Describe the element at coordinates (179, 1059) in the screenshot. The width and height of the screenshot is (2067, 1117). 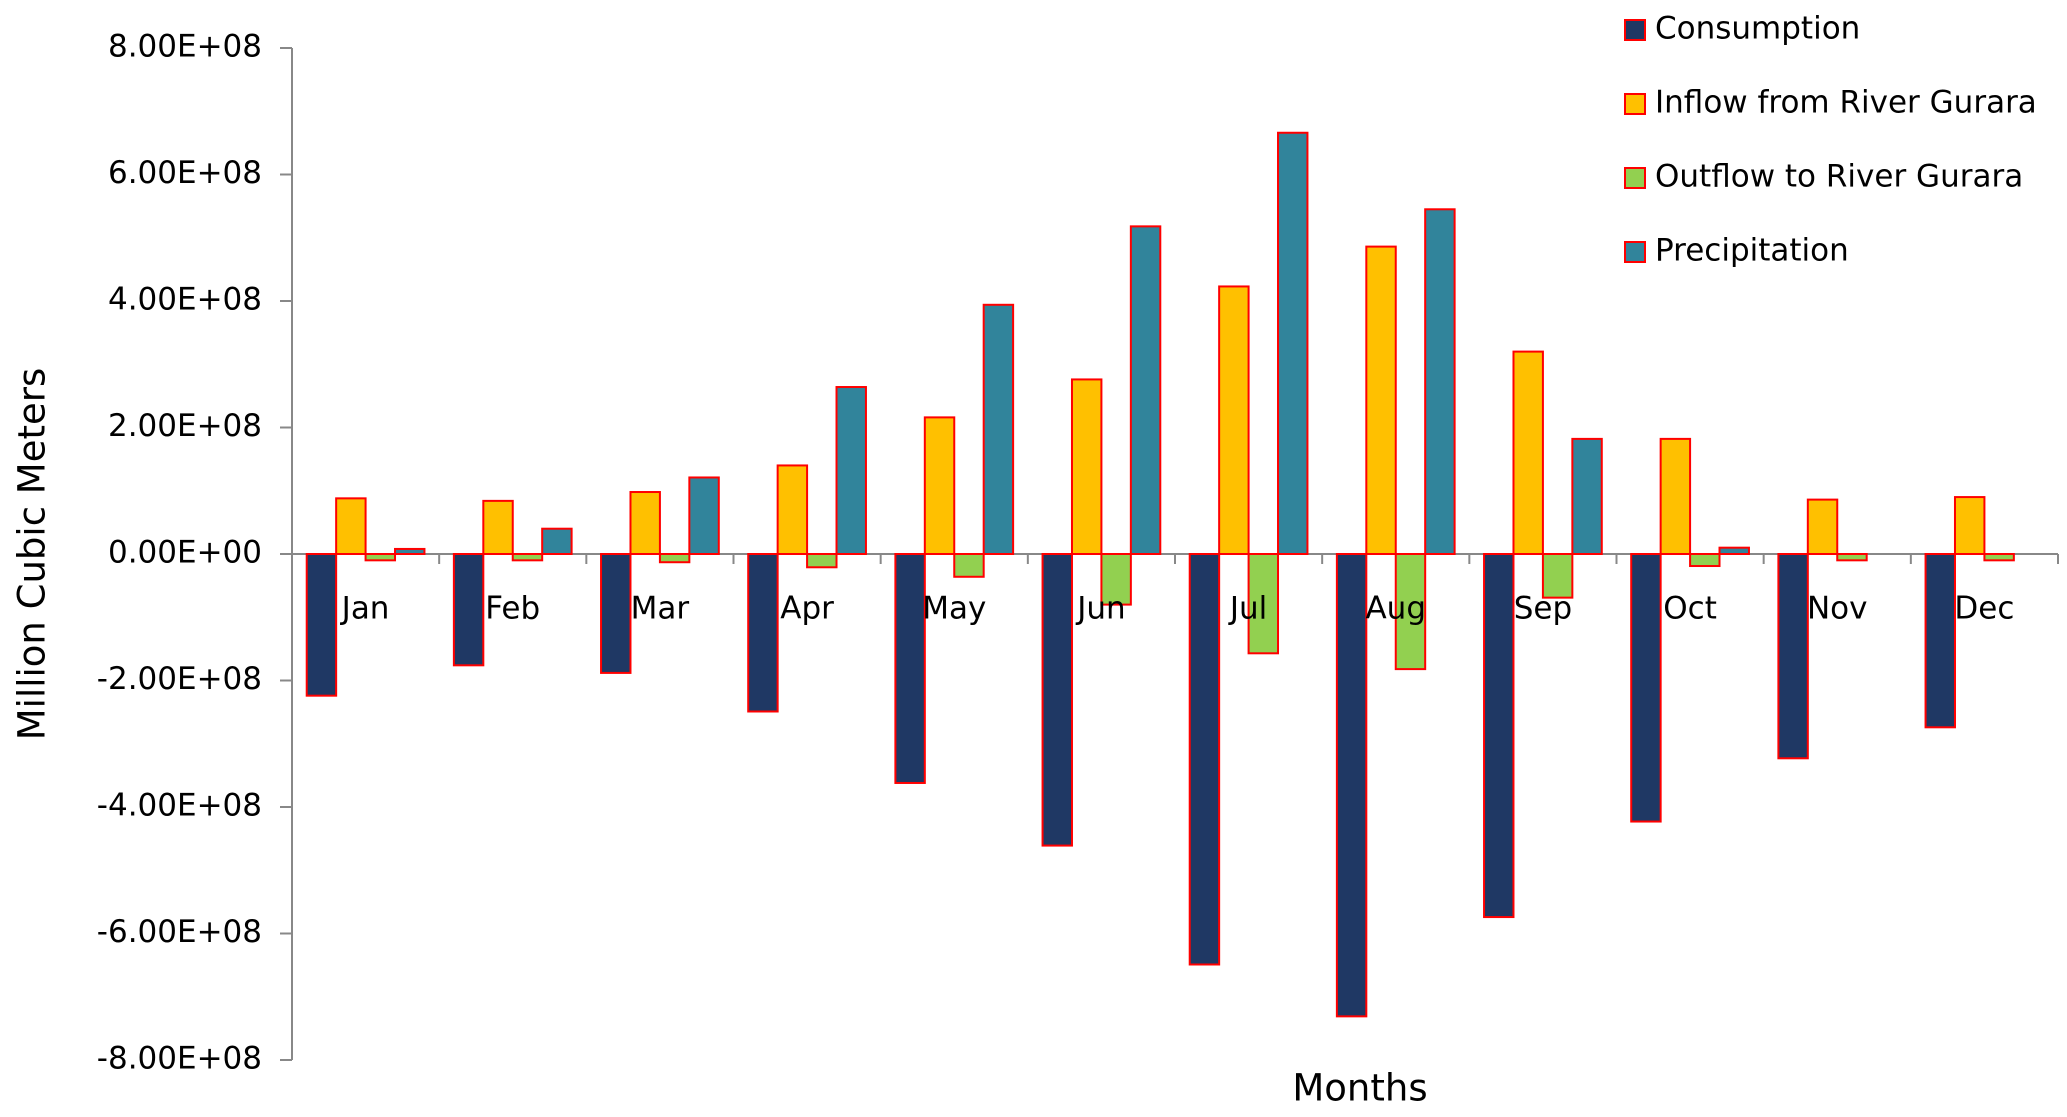
I see `y-tick-label: -8.00E+08` at that location.